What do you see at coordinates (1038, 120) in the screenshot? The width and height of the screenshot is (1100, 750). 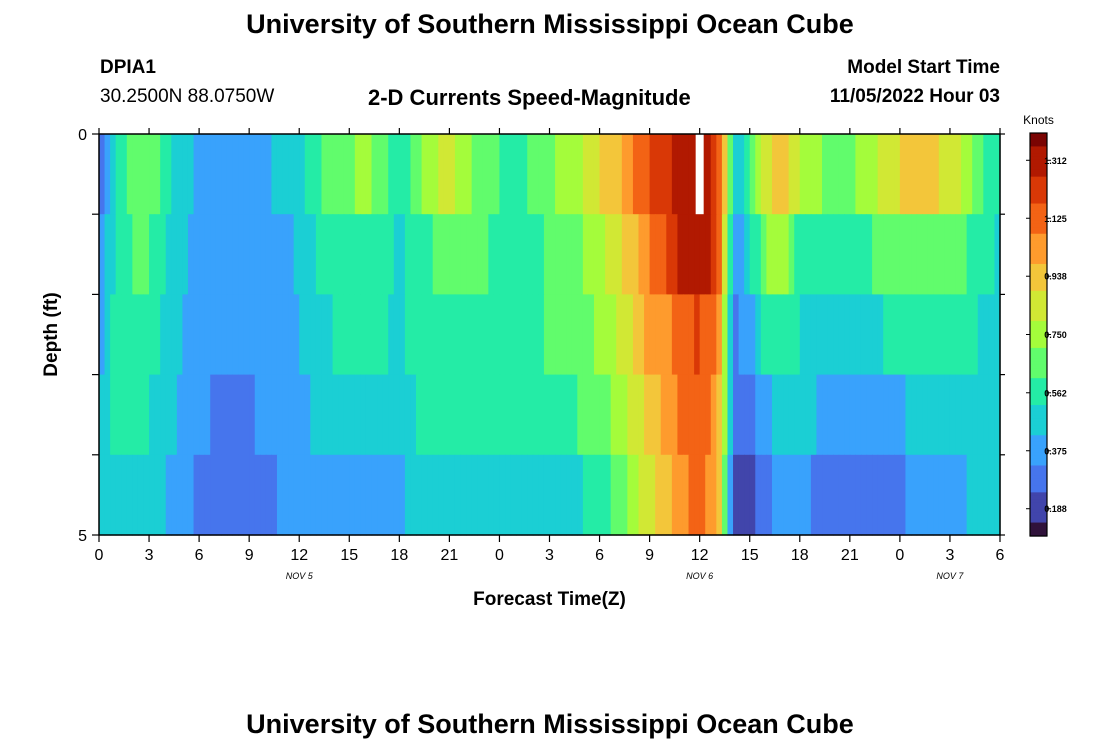 I see `colorbar-label: Knots` at bounding box center [1038, 120].